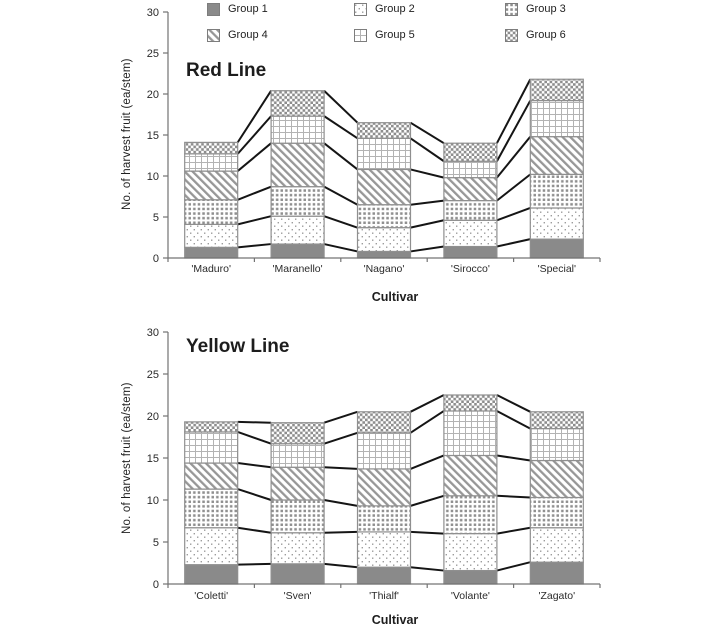 The height and width of the screenshot is (633, 720). I want to click on legend-label: Group 3, so click(546, 9).